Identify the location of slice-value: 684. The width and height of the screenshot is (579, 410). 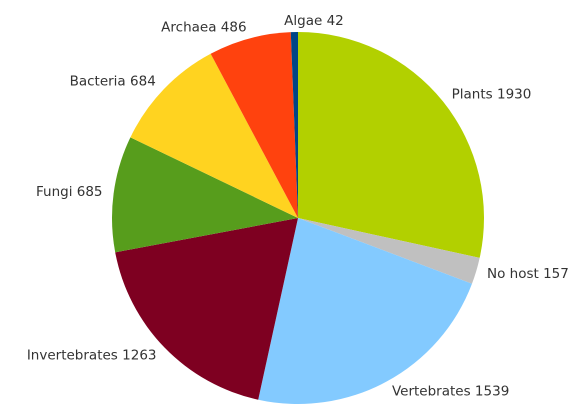
(143, 81).